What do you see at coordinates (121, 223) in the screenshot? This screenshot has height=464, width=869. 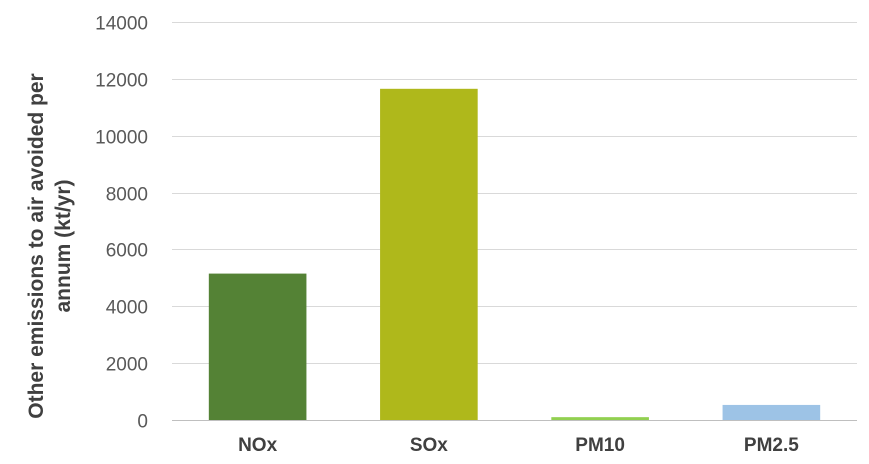 I see `y-tick-labels: 0 2000 4000 6000 8000 10000 12000 14000` at bounding box center [121, 223].